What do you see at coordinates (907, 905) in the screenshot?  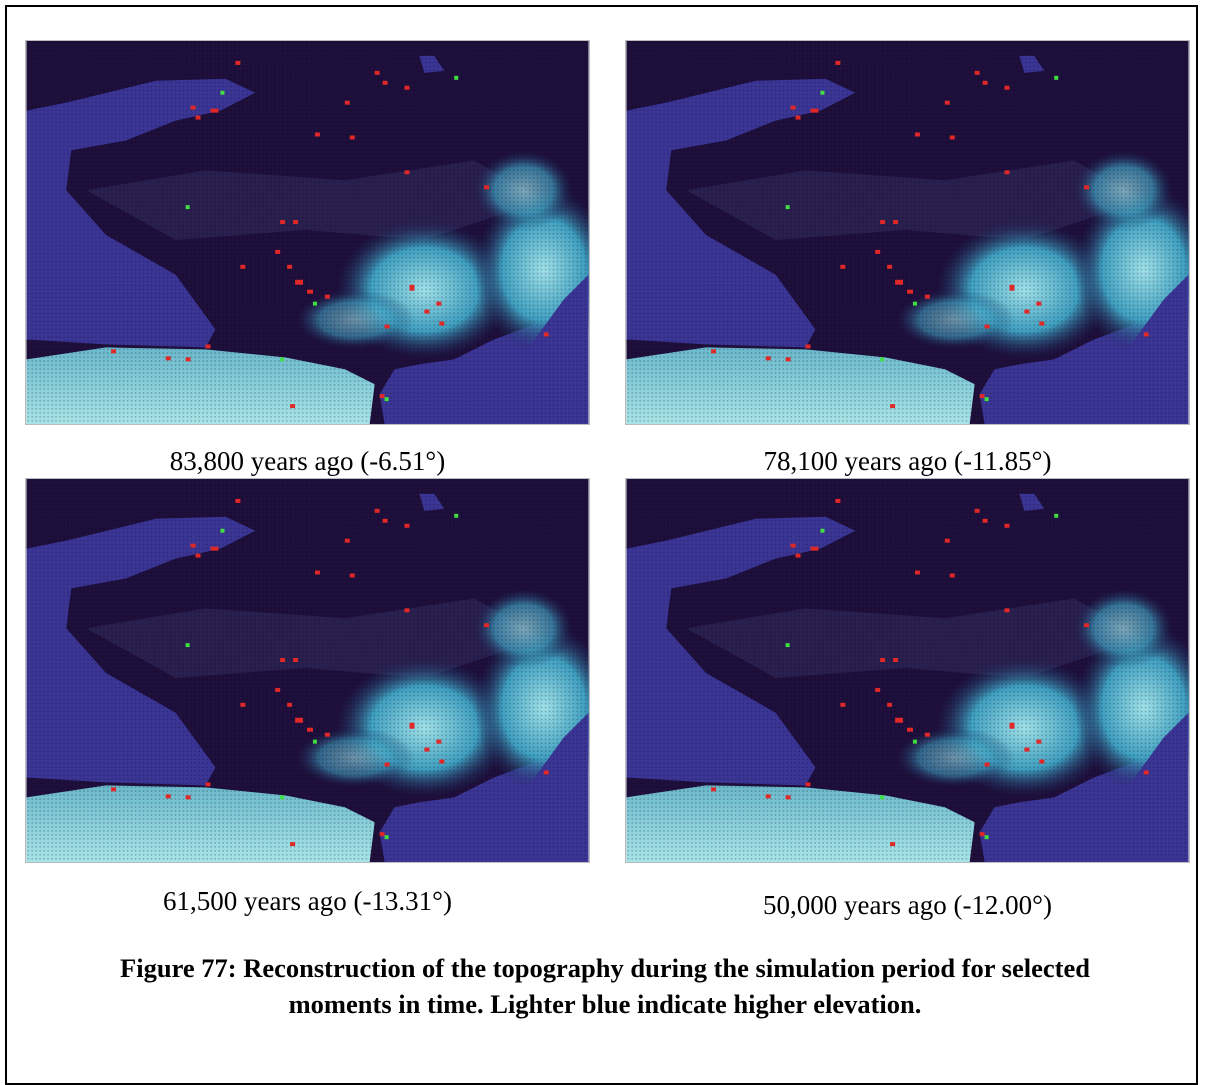 I see `panel-caption: 50,000 years ago (-12.00°)` at bounding box center [907, 905].